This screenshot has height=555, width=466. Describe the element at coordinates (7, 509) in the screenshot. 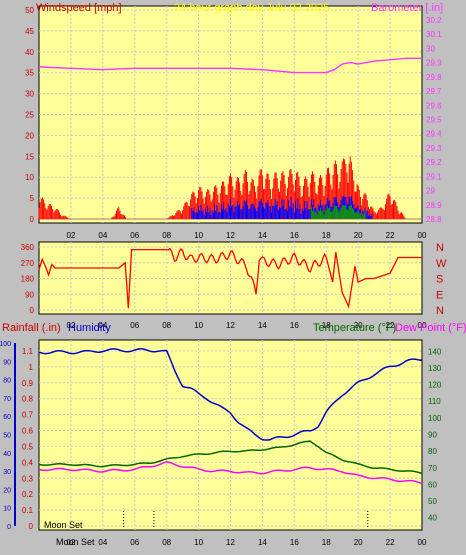

I see `humidity-tick-label: 10` at that location.